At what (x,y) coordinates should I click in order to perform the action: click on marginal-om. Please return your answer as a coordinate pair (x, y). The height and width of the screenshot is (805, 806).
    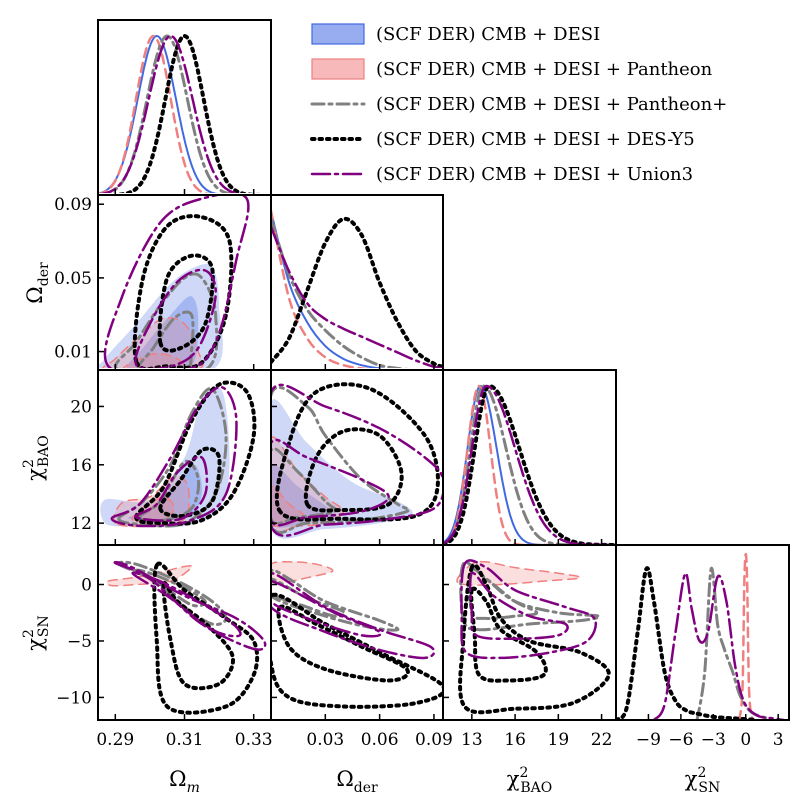
    Looking at the image, I should click on (184, 113).